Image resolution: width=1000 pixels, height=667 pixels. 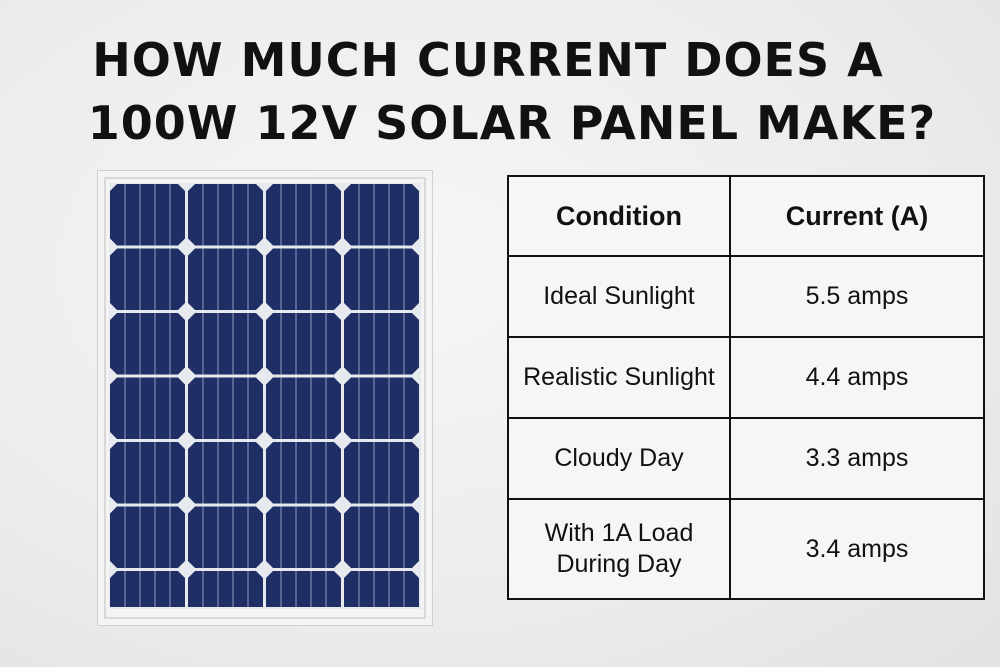 What do you see at coordinates (857, 296) in the screenshot?
I see `current-cell: 5.5 amps` at bounding box center [857, 296].